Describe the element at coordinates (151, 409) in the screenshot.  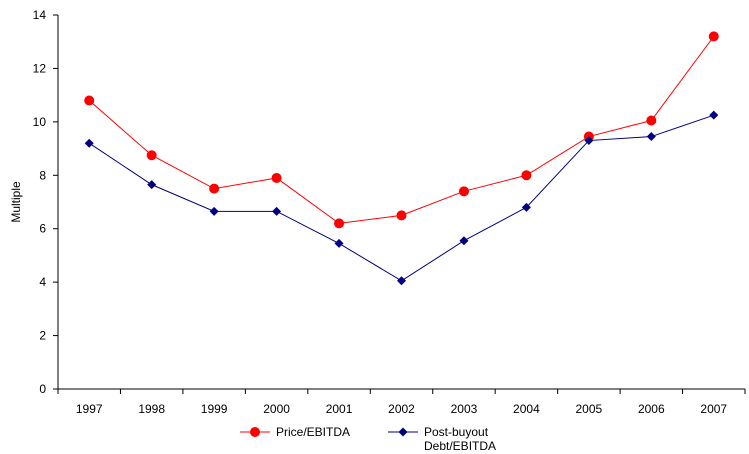
I see `x-tick-label: 1998` at that location.